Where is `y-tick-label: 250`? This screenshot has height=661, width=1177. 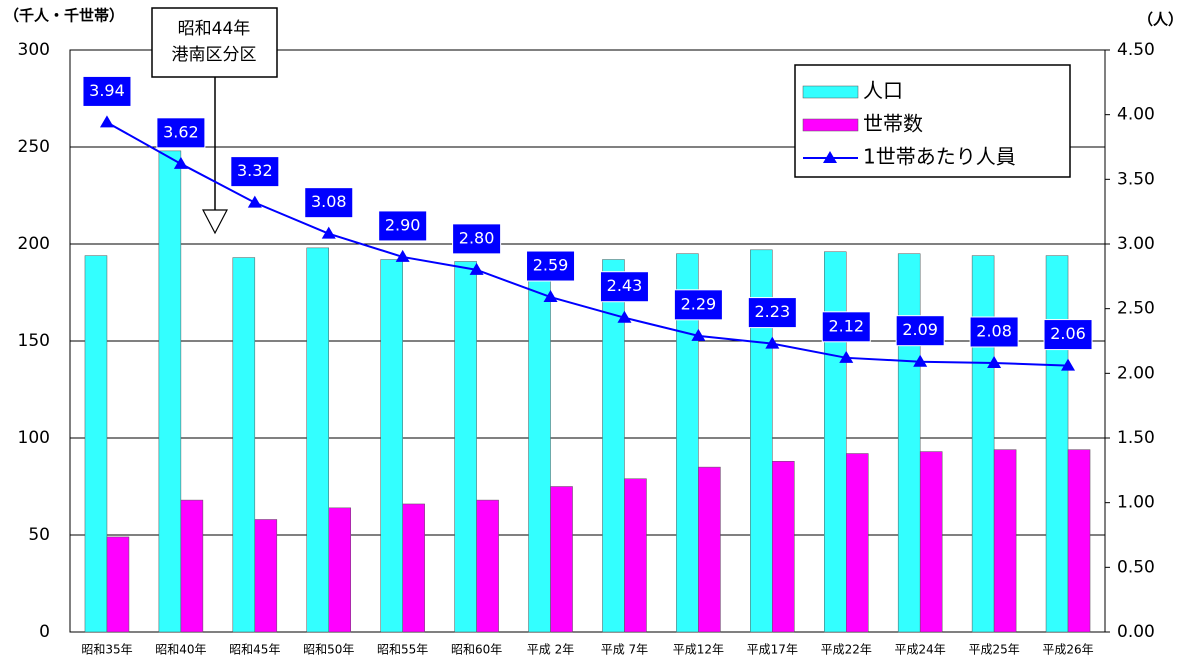 y-tick-label: 250 is located at coordinates (34, 147).